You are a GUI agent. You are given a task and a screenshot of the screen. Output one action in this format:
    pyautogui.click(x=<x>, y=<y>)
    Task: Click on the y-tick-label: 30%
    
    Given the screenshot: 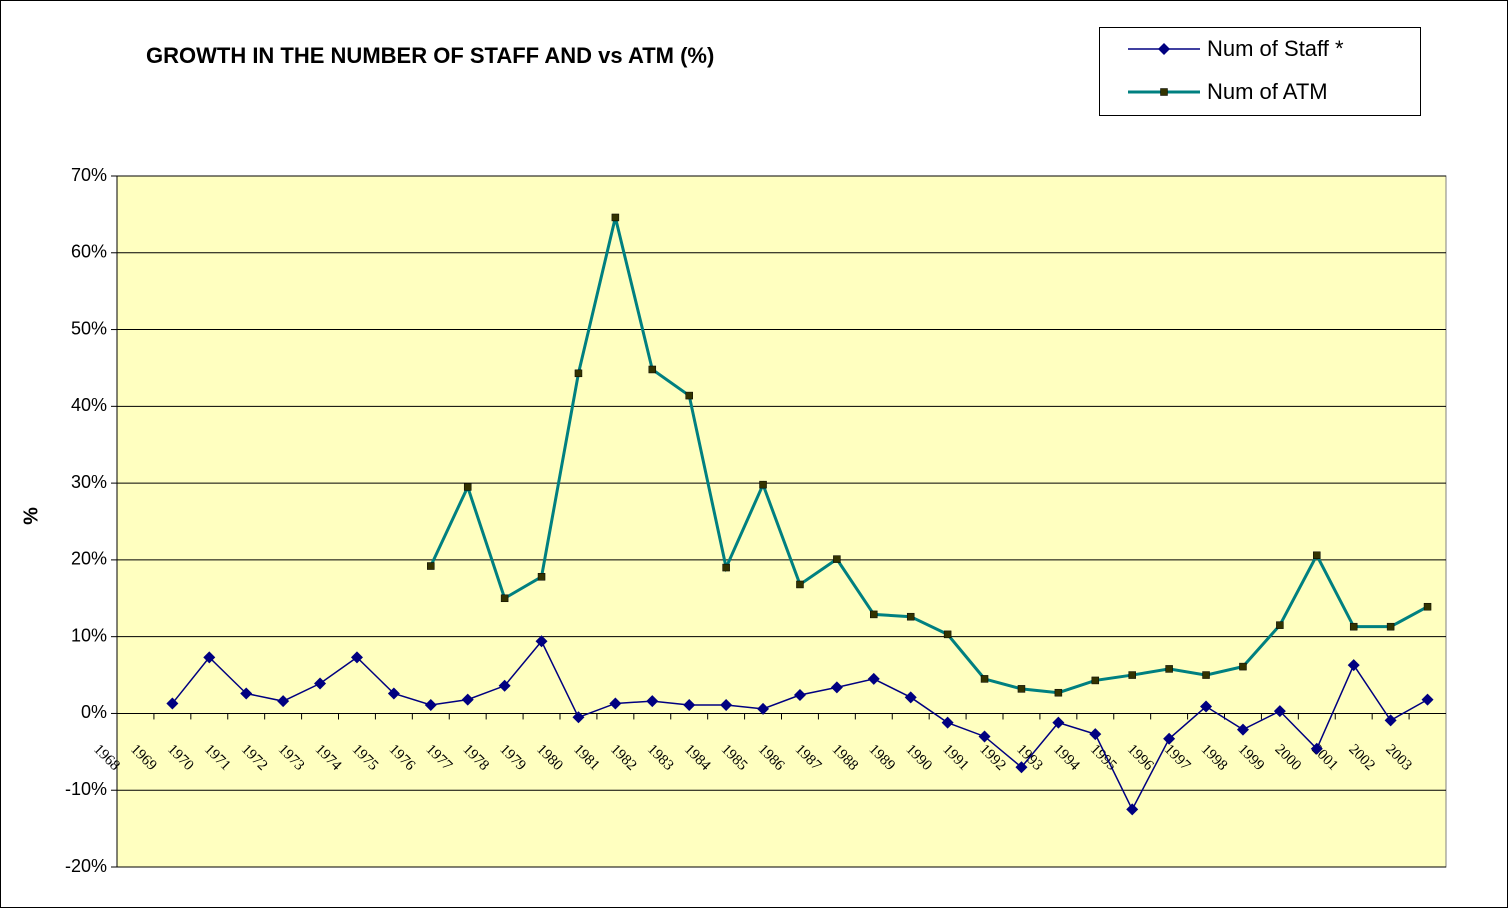 What is the action you would take?
    pyautogui.click(x=89, y=482)
    